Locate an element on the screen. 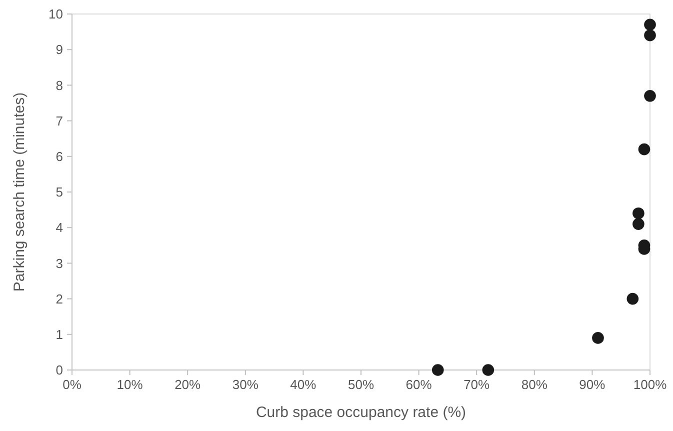 This screenshot has height=431, width=673. x-tick-label: 10% is located at coordinates (130, 384).